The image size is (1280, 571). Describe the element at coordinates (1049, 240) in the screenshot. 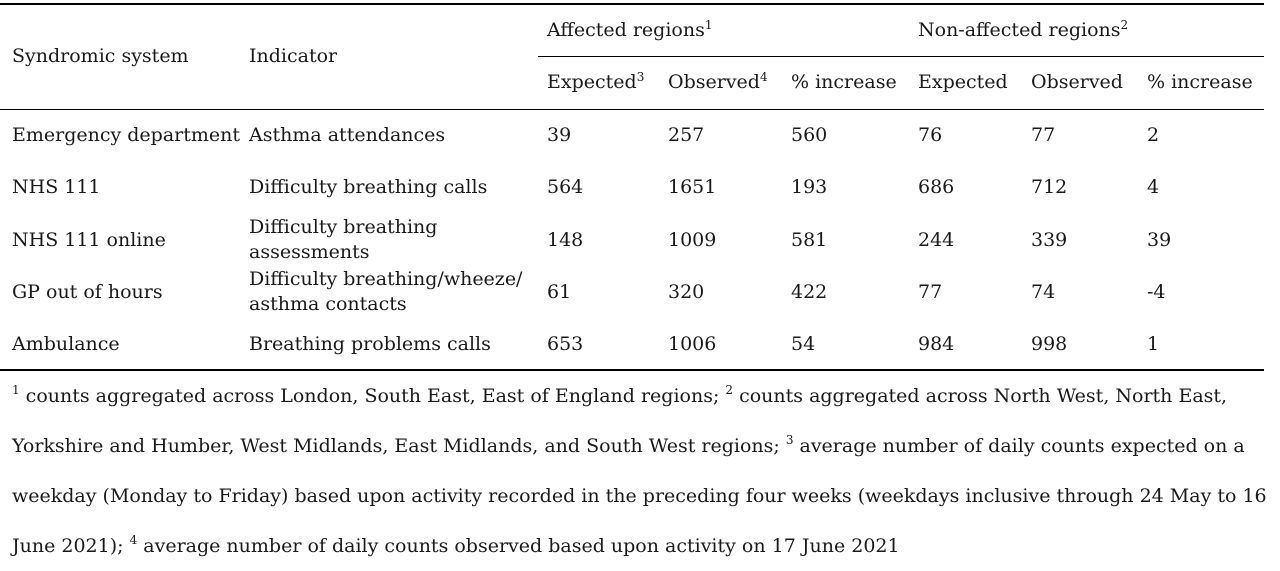

I see `cell-nonaffected-observed: 339` at that location.